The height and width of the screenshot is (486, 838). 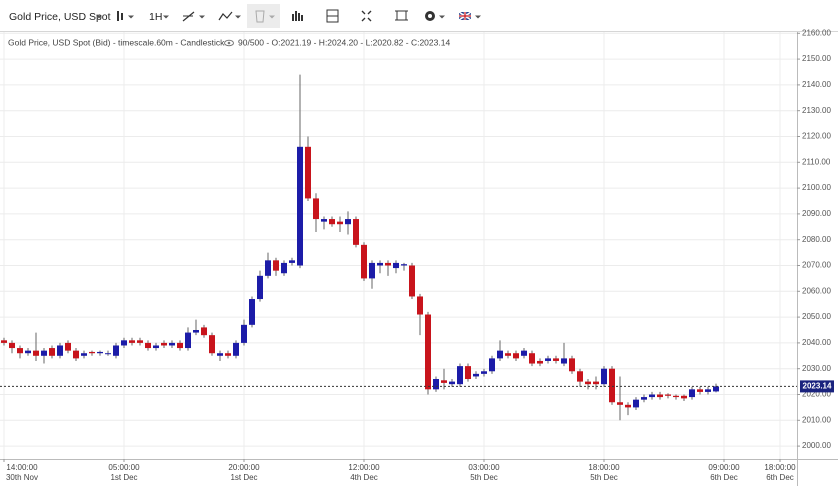 What do you see at coordinates (816, 213) in the screenshot?
I see `y-tick-label: 2090.00` at bounding box center [816, 213].